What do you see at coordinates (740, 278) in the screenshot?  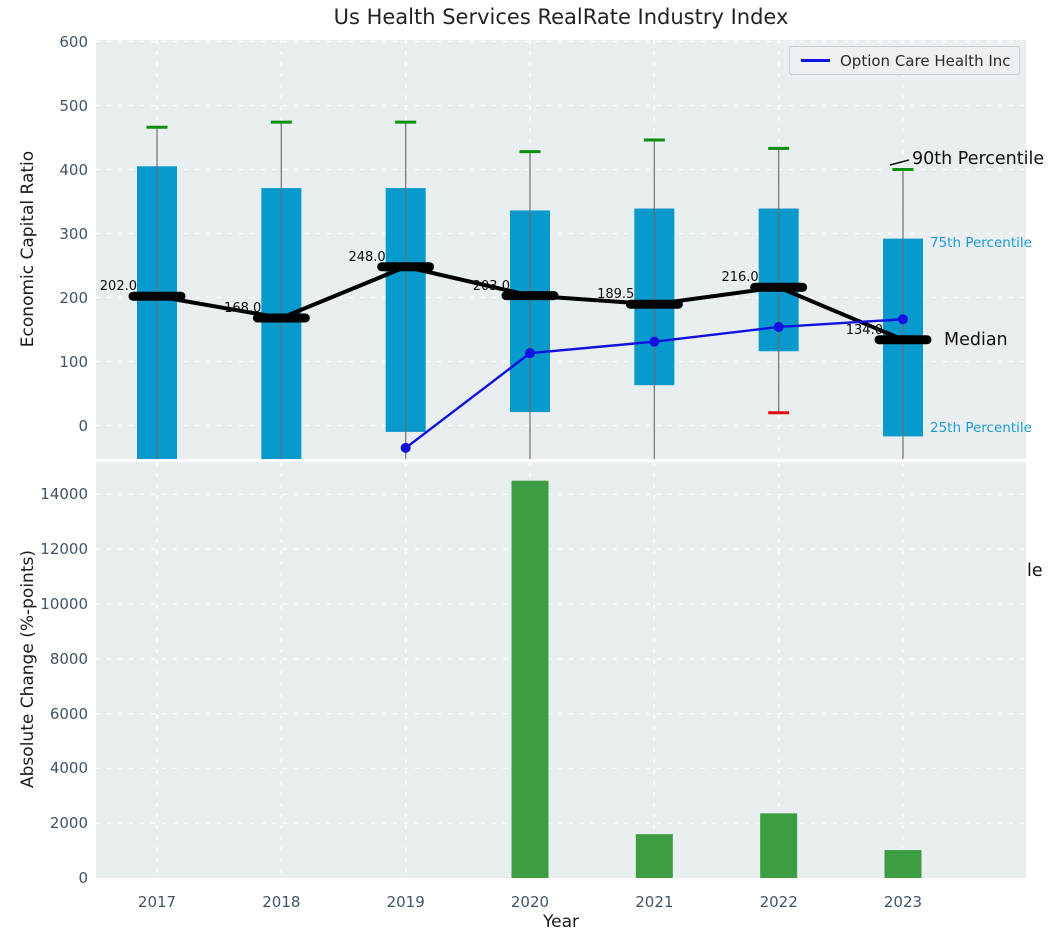 I see `median-value-label-2022: 216.0` at bounding box center [740, 278].